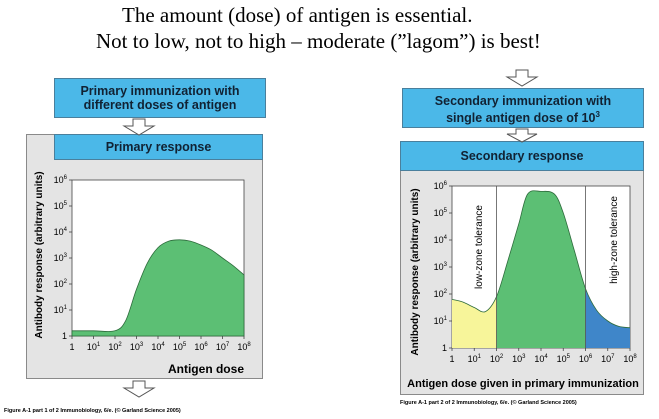  I want to click on right-immunization-line-1: Secondary immunization with, so click(523, 101).